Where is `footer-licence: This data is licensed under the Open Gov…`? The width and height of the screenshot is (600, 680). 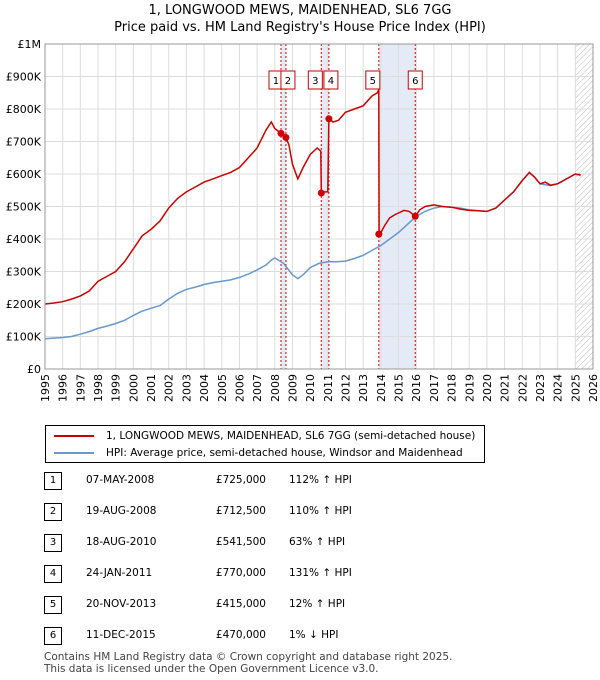 footer-licence: This data is licensed under the Open Gov… is located at coordinates (211, 669).